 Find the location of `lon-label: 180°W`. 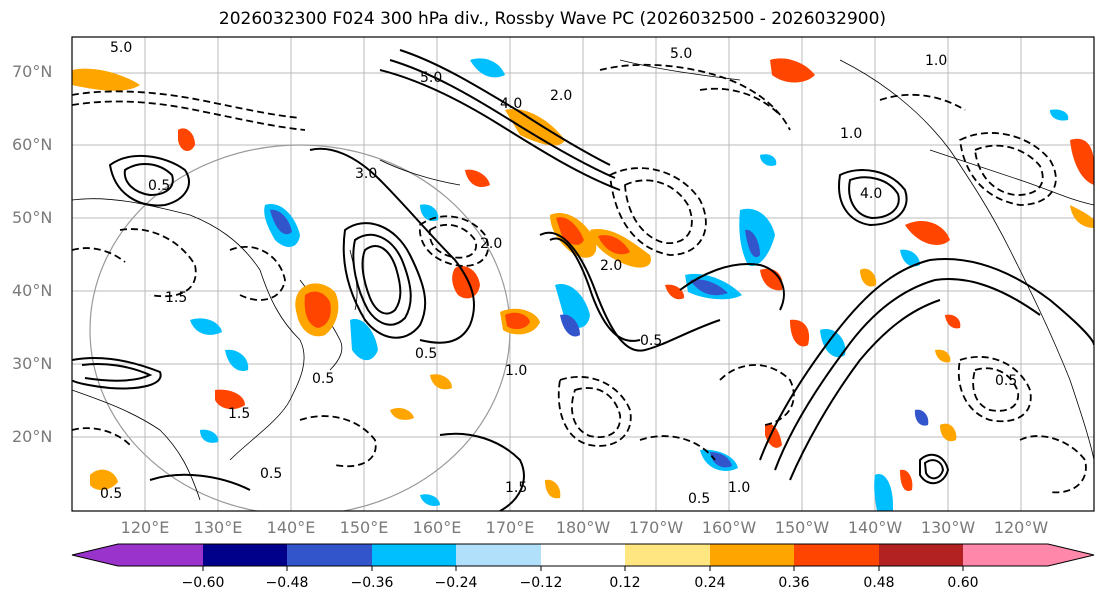

lon-label: 180°W is located at coordinates (583, 527).